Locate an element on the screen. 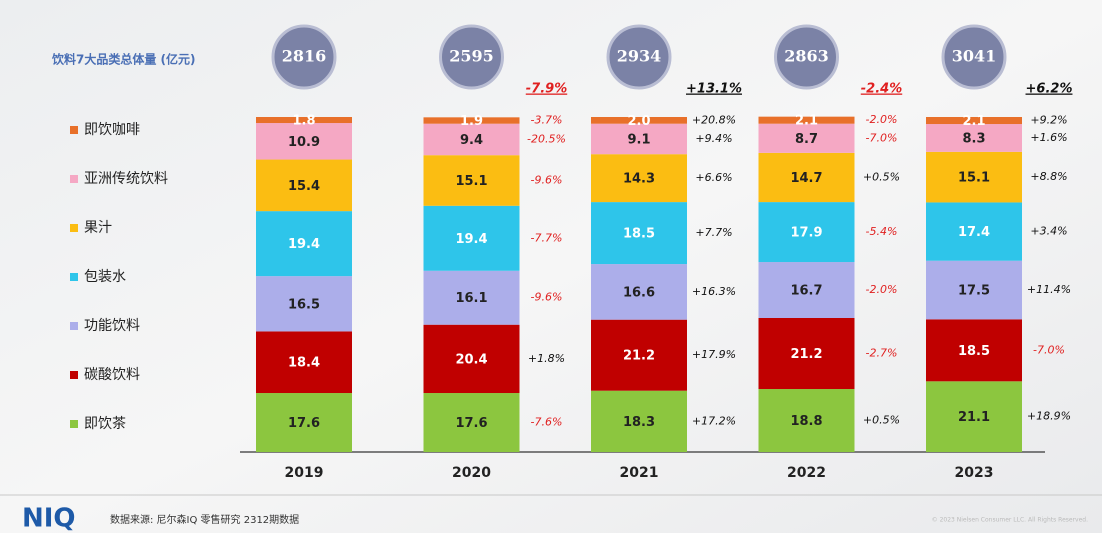  x-tick-label: 2023 is located at coordinates (974, 473).